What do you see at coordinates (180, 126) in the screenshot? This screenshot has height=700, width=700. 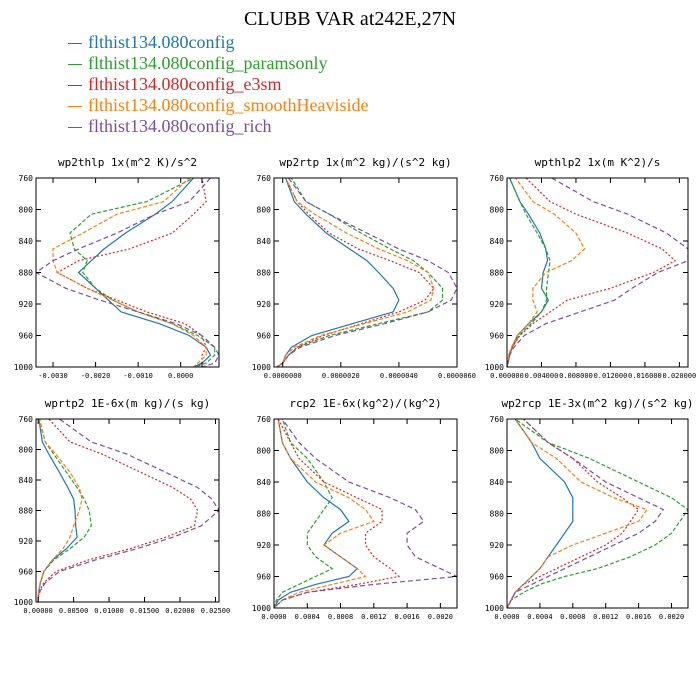 I see `legend-label: flthist134.080config_rich` at bounding box center [180, 126].